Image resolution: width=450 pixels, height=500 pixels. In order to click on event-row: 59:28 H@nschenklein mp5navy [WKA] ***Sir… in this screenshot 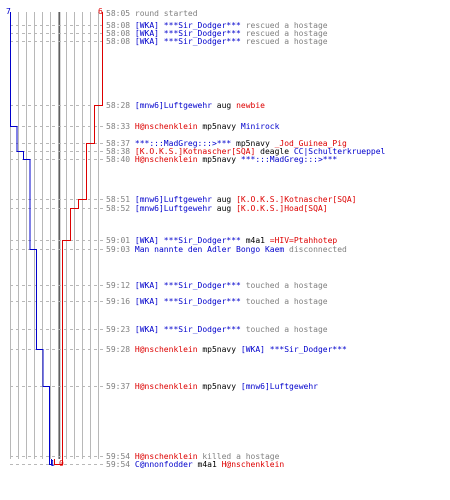, I will do `click(226, 349)`.